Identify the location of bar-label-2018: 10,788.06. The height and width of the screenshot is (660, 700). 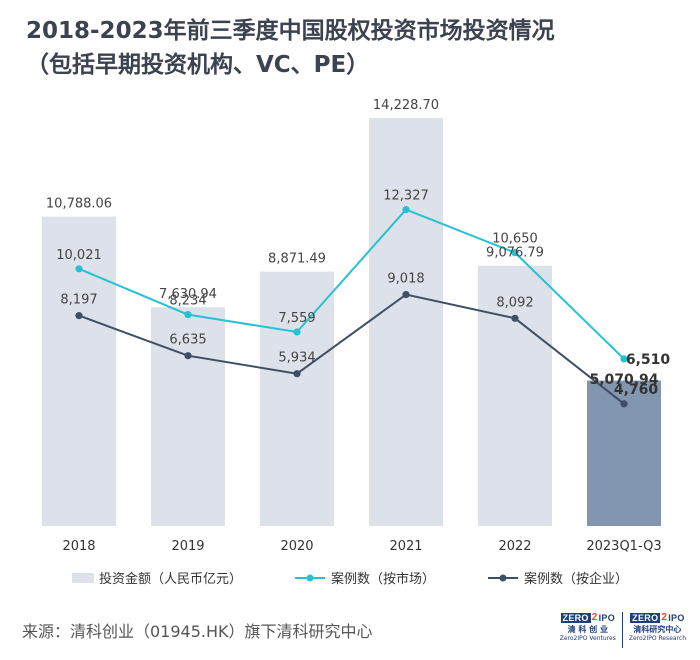
(79, 204).